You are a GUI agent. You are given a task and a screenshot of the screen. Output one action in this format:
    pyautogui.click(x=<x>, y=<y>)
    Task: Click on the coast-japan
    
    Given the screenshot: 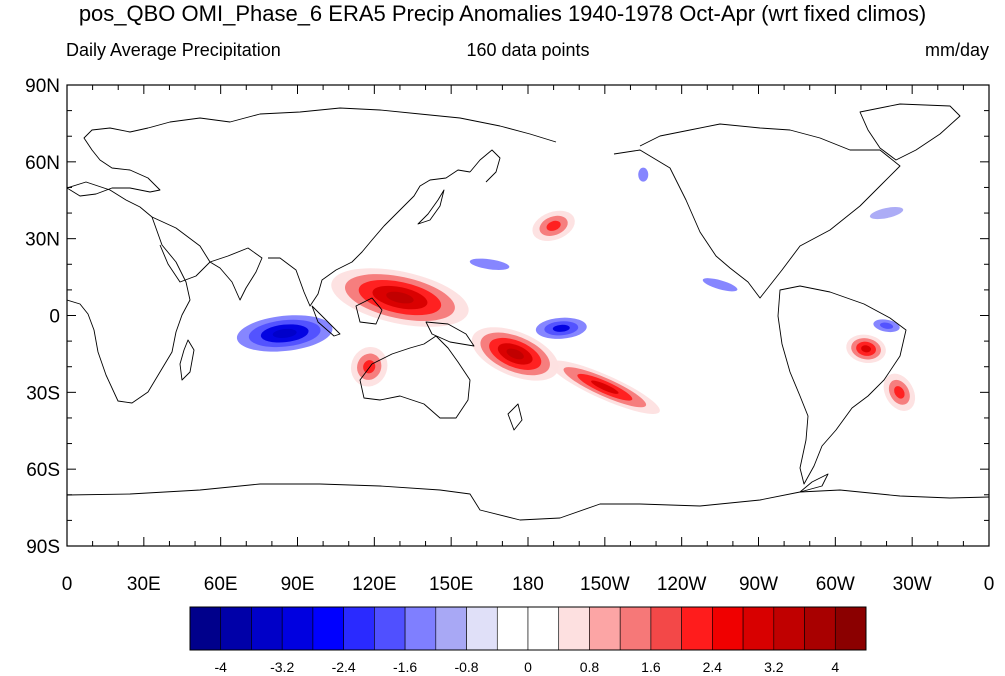 What is the action you would take?
    pyautogui.click(x=431, y=207)
    